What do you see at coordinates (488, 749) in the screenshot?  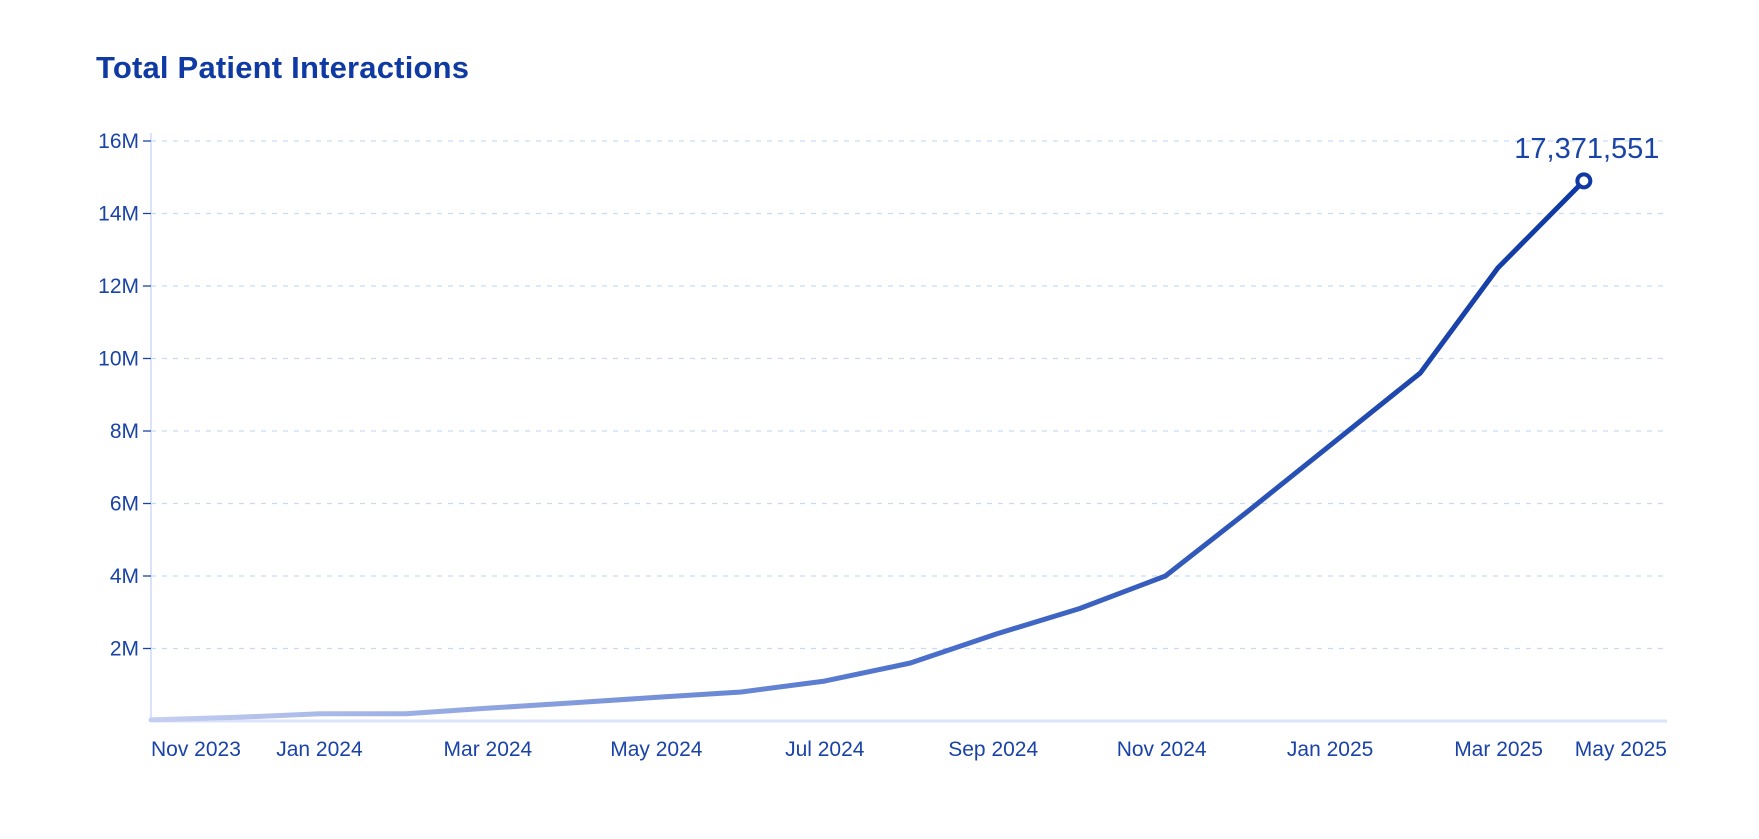 I see `x-tick-label: Mar 2024` at bounding box center [488, 749].